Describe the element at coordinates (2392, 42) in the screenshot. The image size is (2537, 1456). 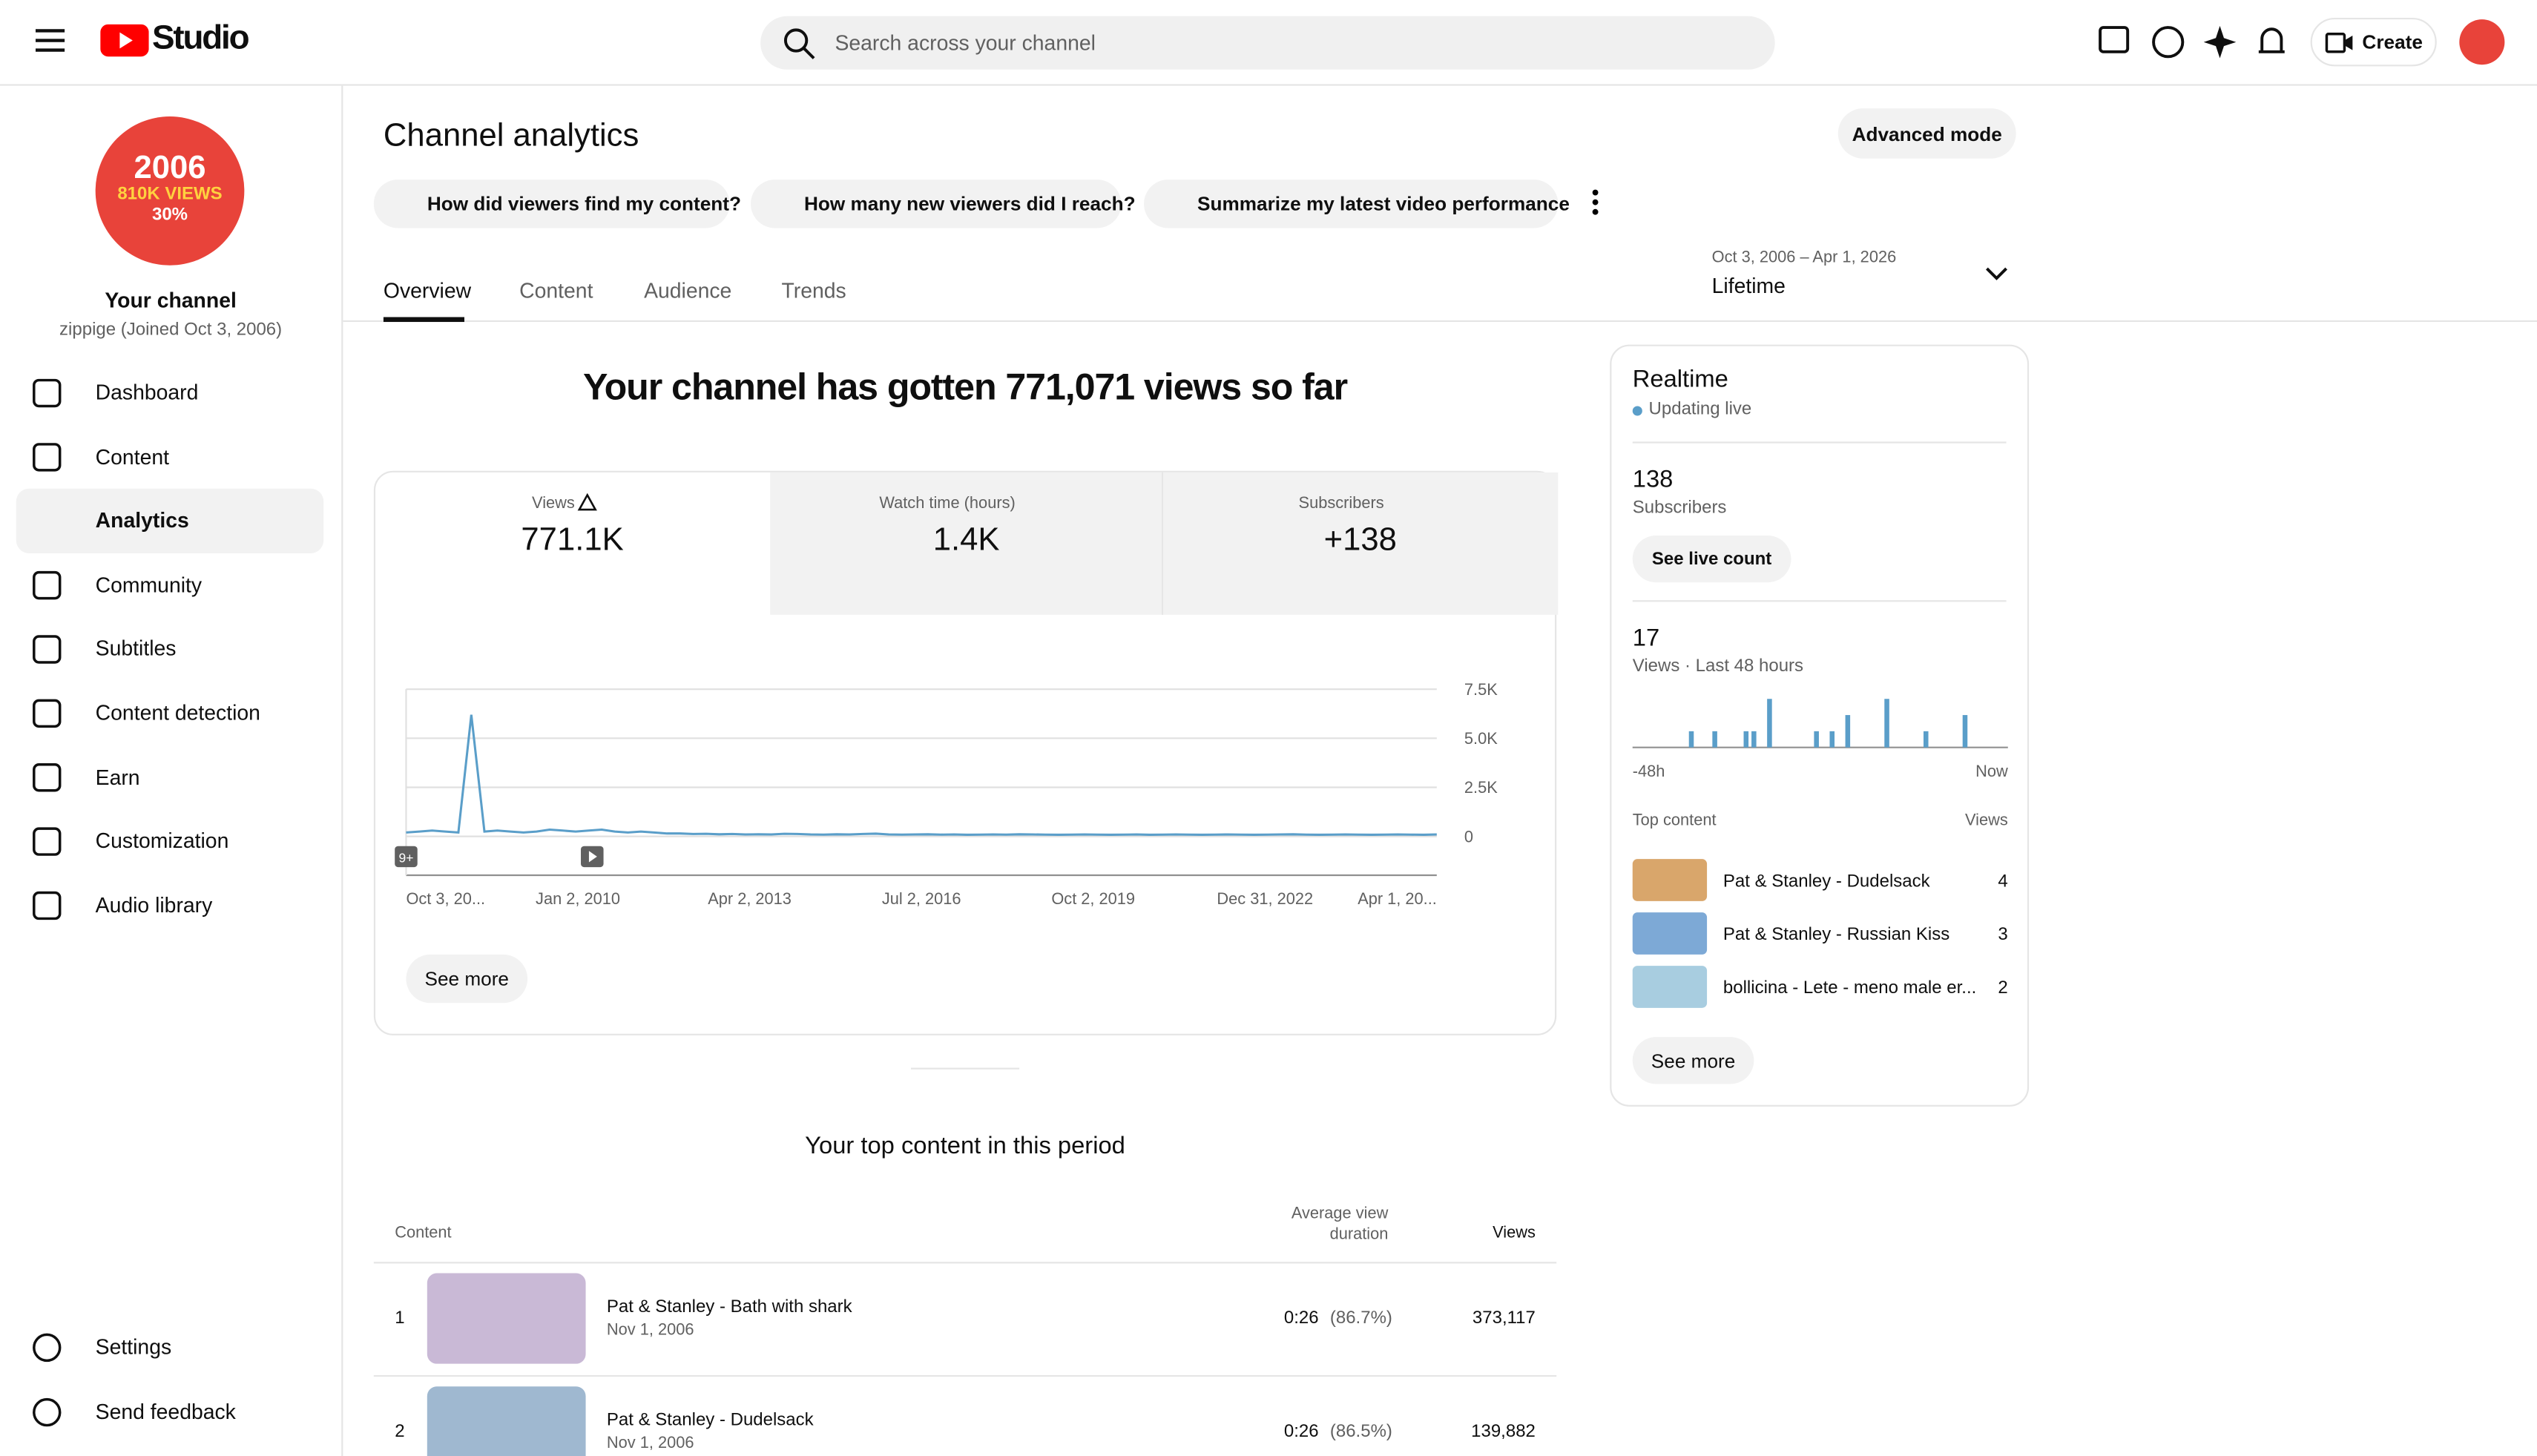
I see `create-label: Create` at that location.